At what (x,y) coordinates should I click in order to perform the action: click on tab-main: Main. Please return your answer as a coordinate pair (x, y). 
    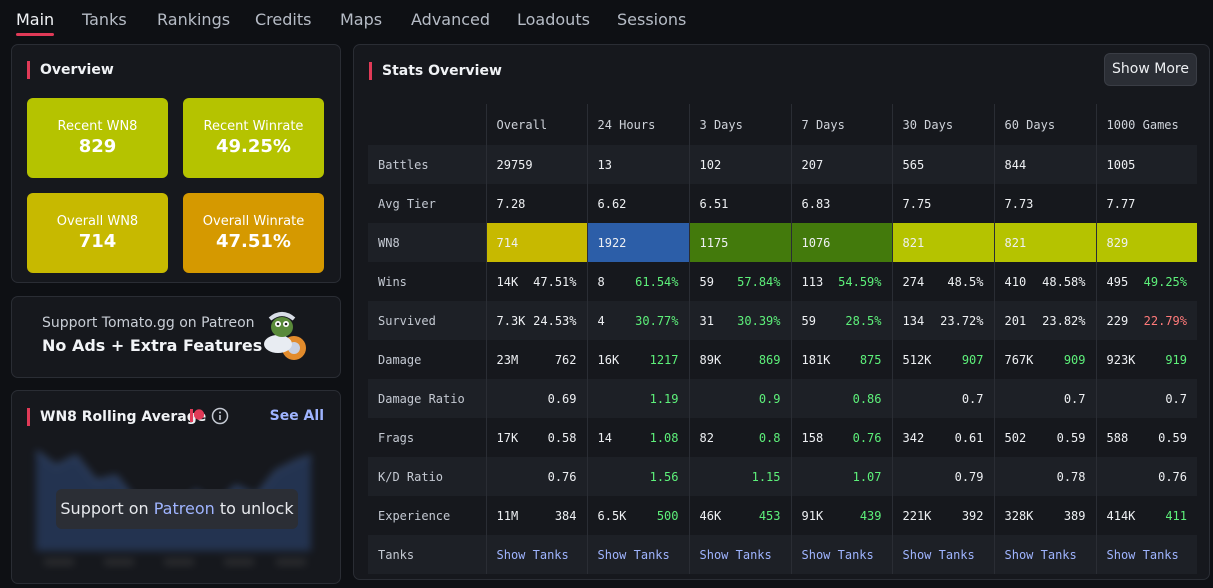
    Looking at the image, I should click on (35, 23).